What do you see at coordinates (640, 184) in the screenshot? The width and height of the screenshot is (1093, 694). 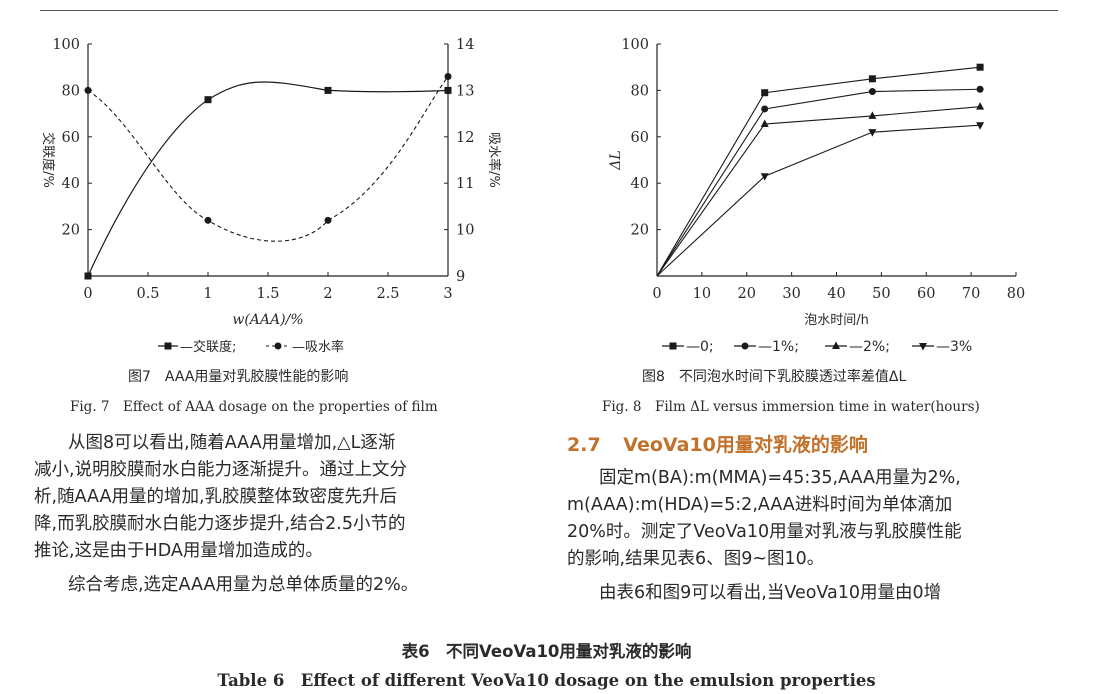 I see `fig8-y-tick-label: 40` at bounding box center [640, 184].